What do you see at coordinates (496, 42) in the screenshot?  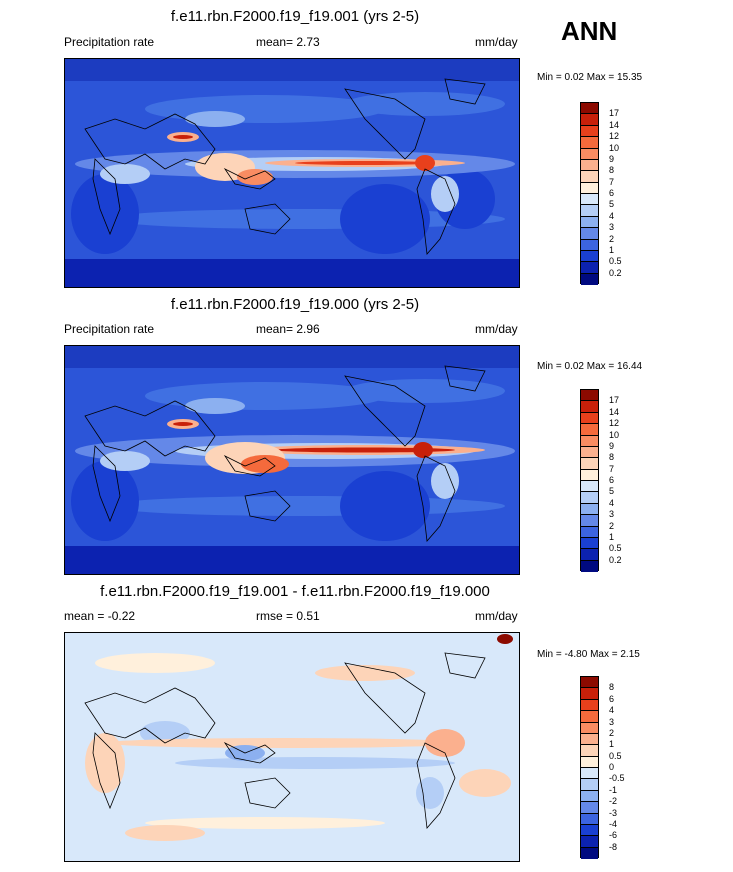 I see `panel1-units: mm/day` at bounding box center [496, 42].